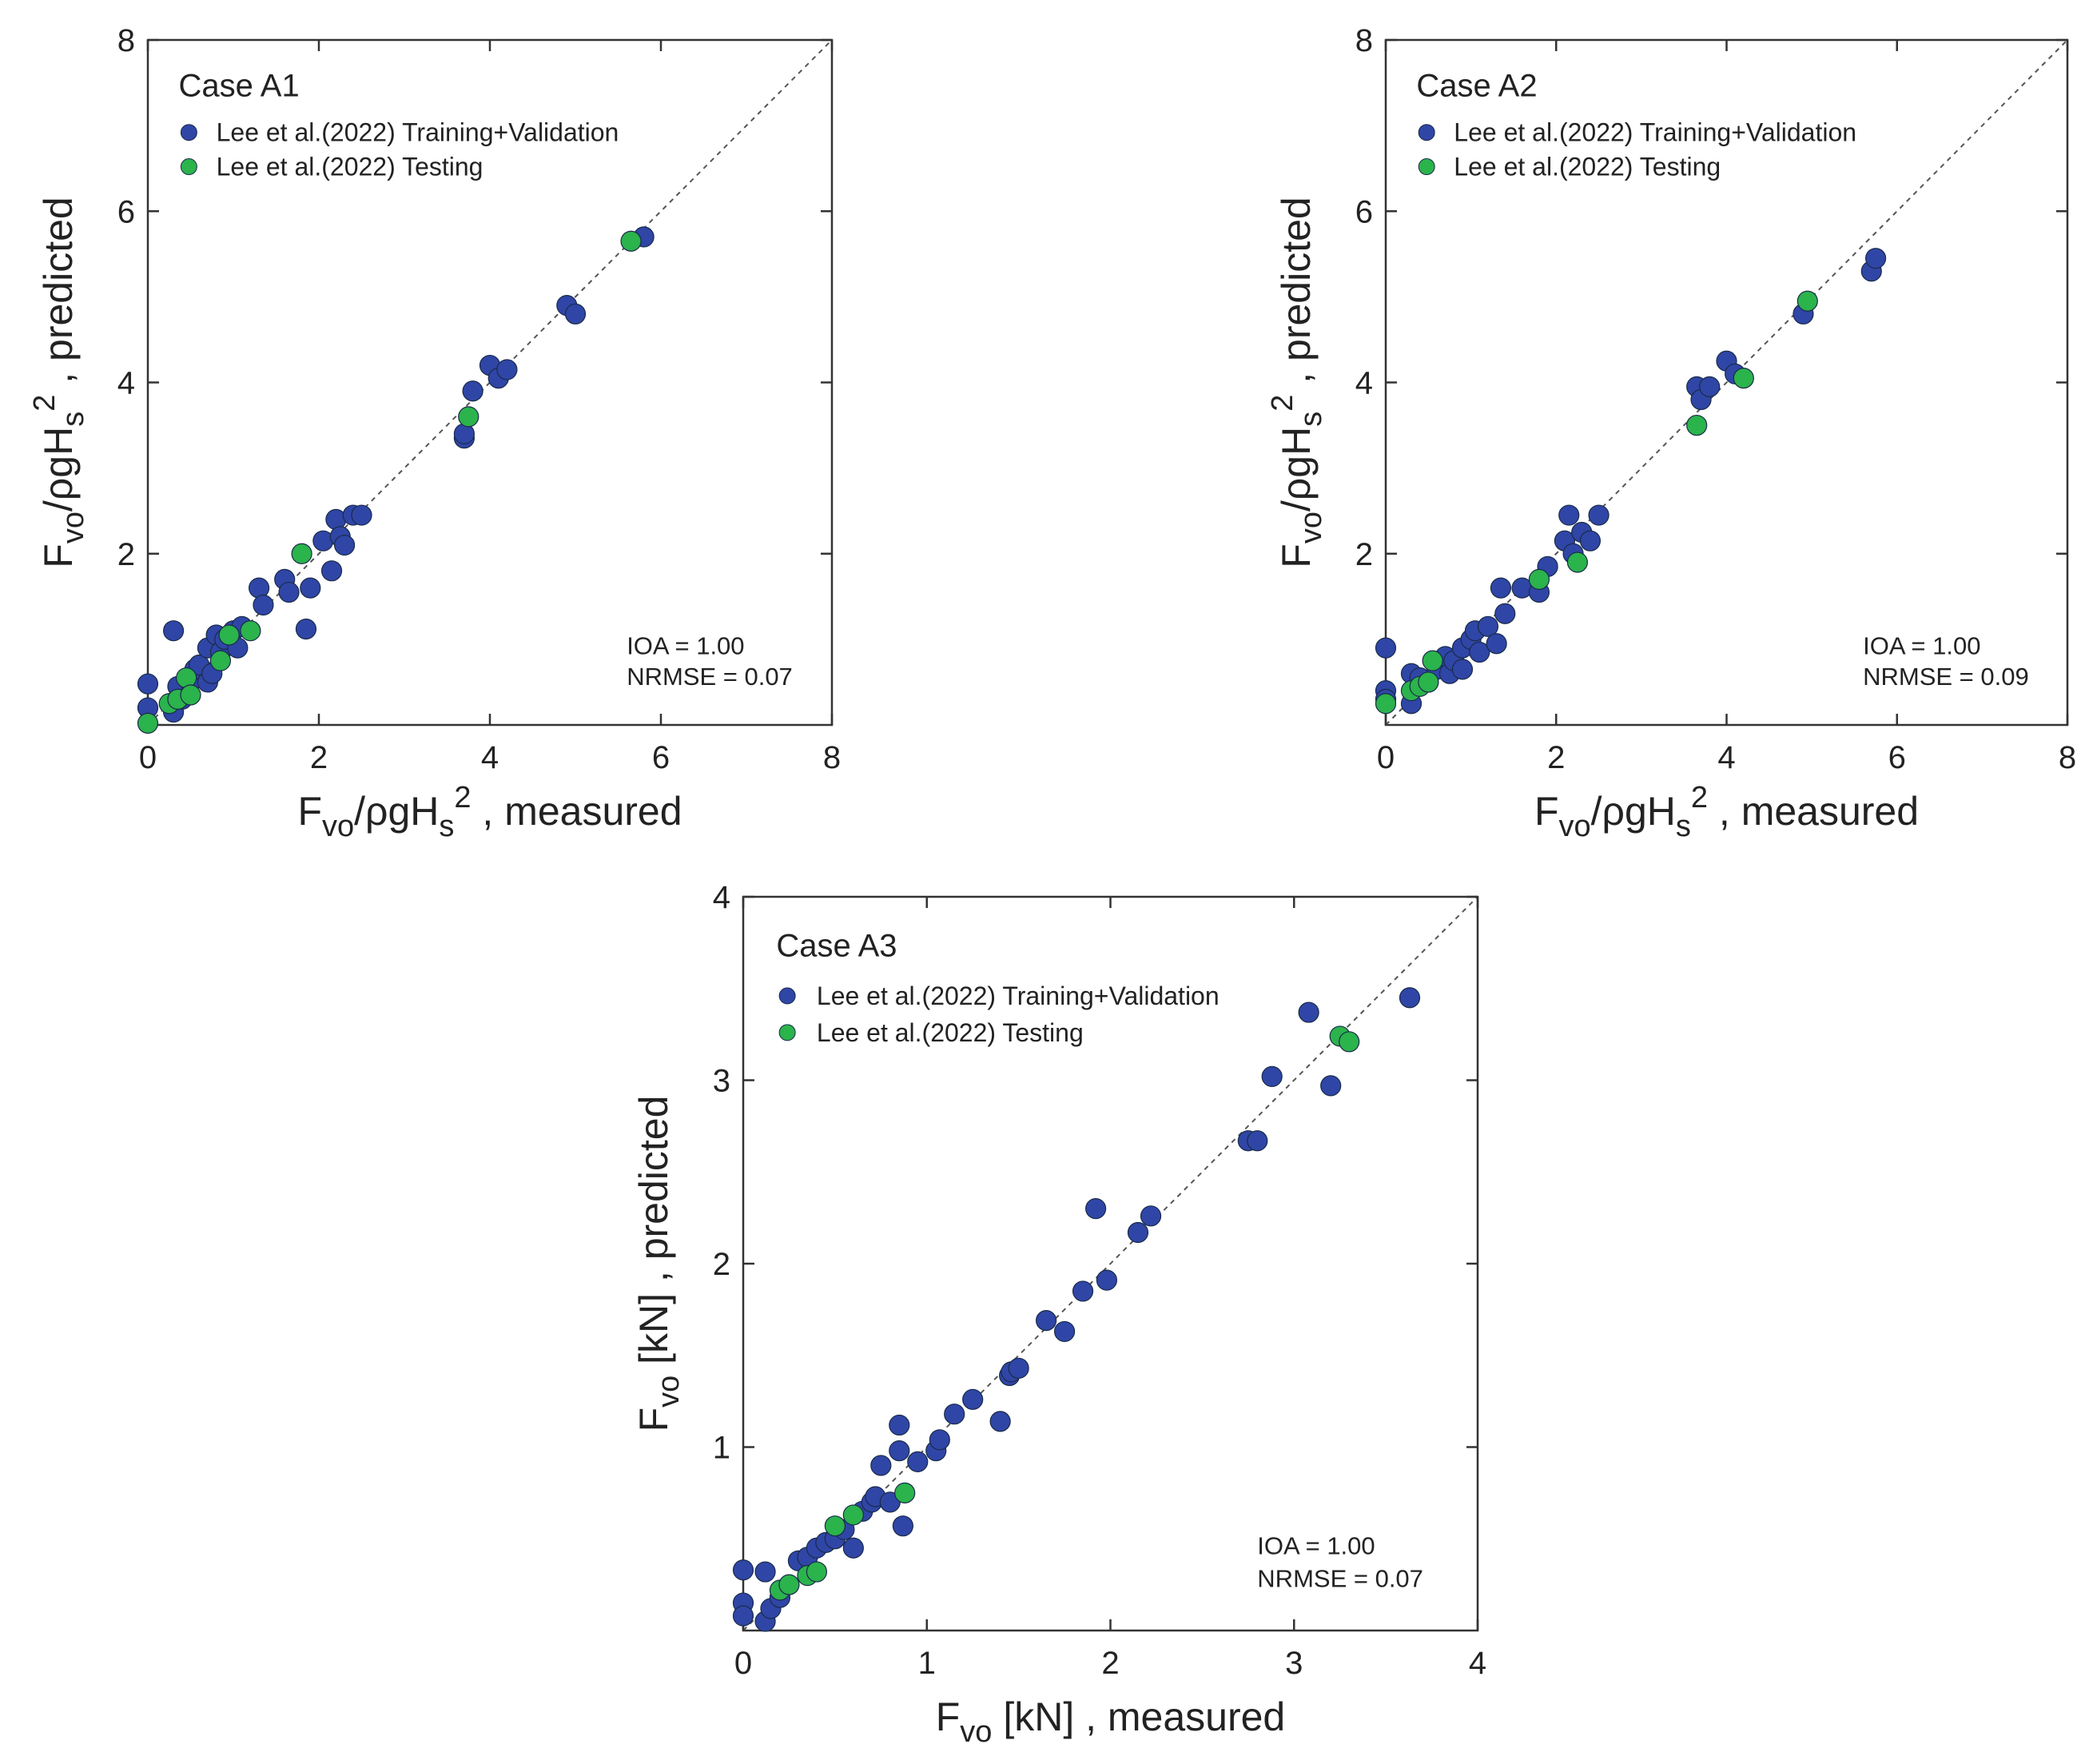 The width and height of the screenshot is (2093, 1764). Describe the element at coordinates (1726, 382) in the screenshot. I see `identity-line` at that location.